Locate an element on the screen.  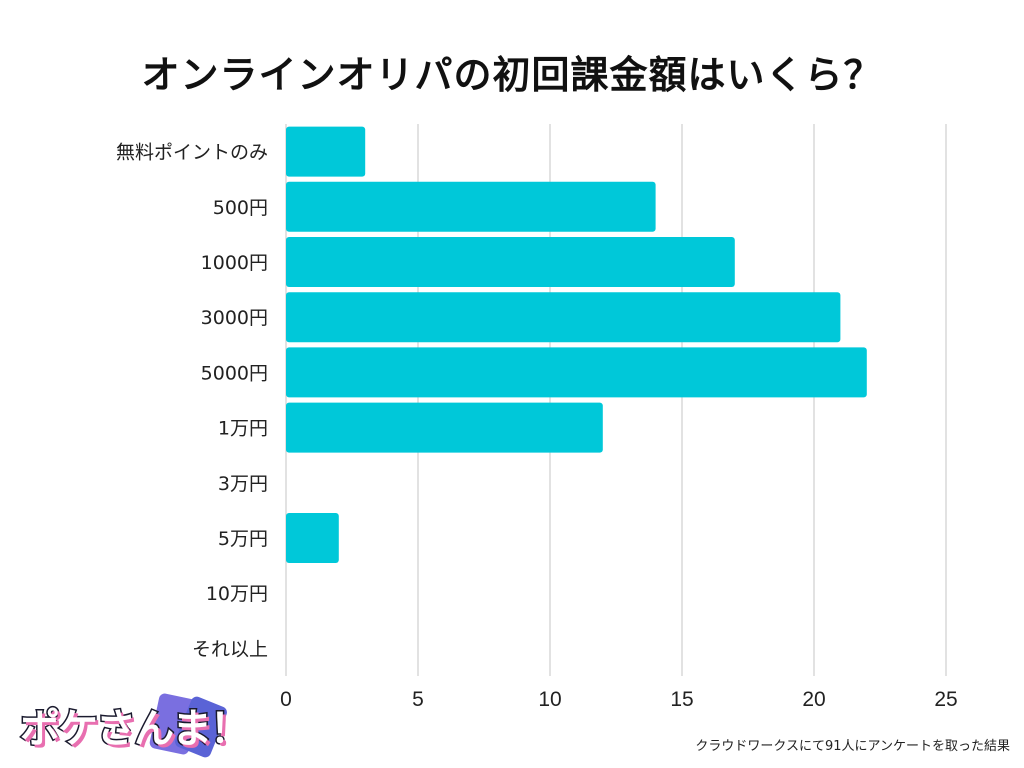
x-tick-labels: 0 5 10 15 20 25 is located at coordinates (619, 699).